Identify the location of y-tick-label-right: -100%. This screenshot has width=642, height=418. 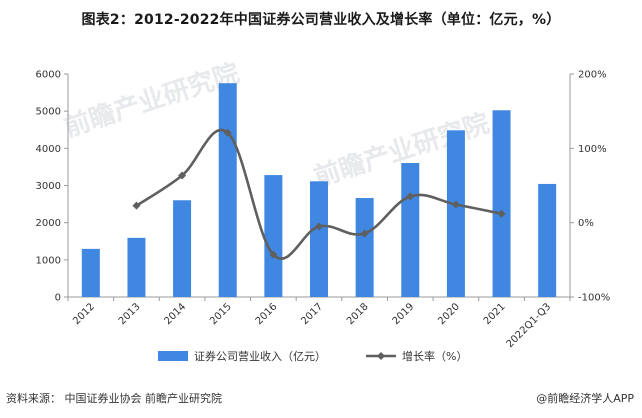
(594, 298).